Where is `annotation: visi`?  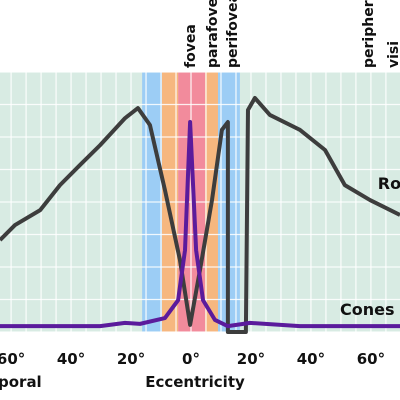 annotation: visi is located at coordinates (393, 54).